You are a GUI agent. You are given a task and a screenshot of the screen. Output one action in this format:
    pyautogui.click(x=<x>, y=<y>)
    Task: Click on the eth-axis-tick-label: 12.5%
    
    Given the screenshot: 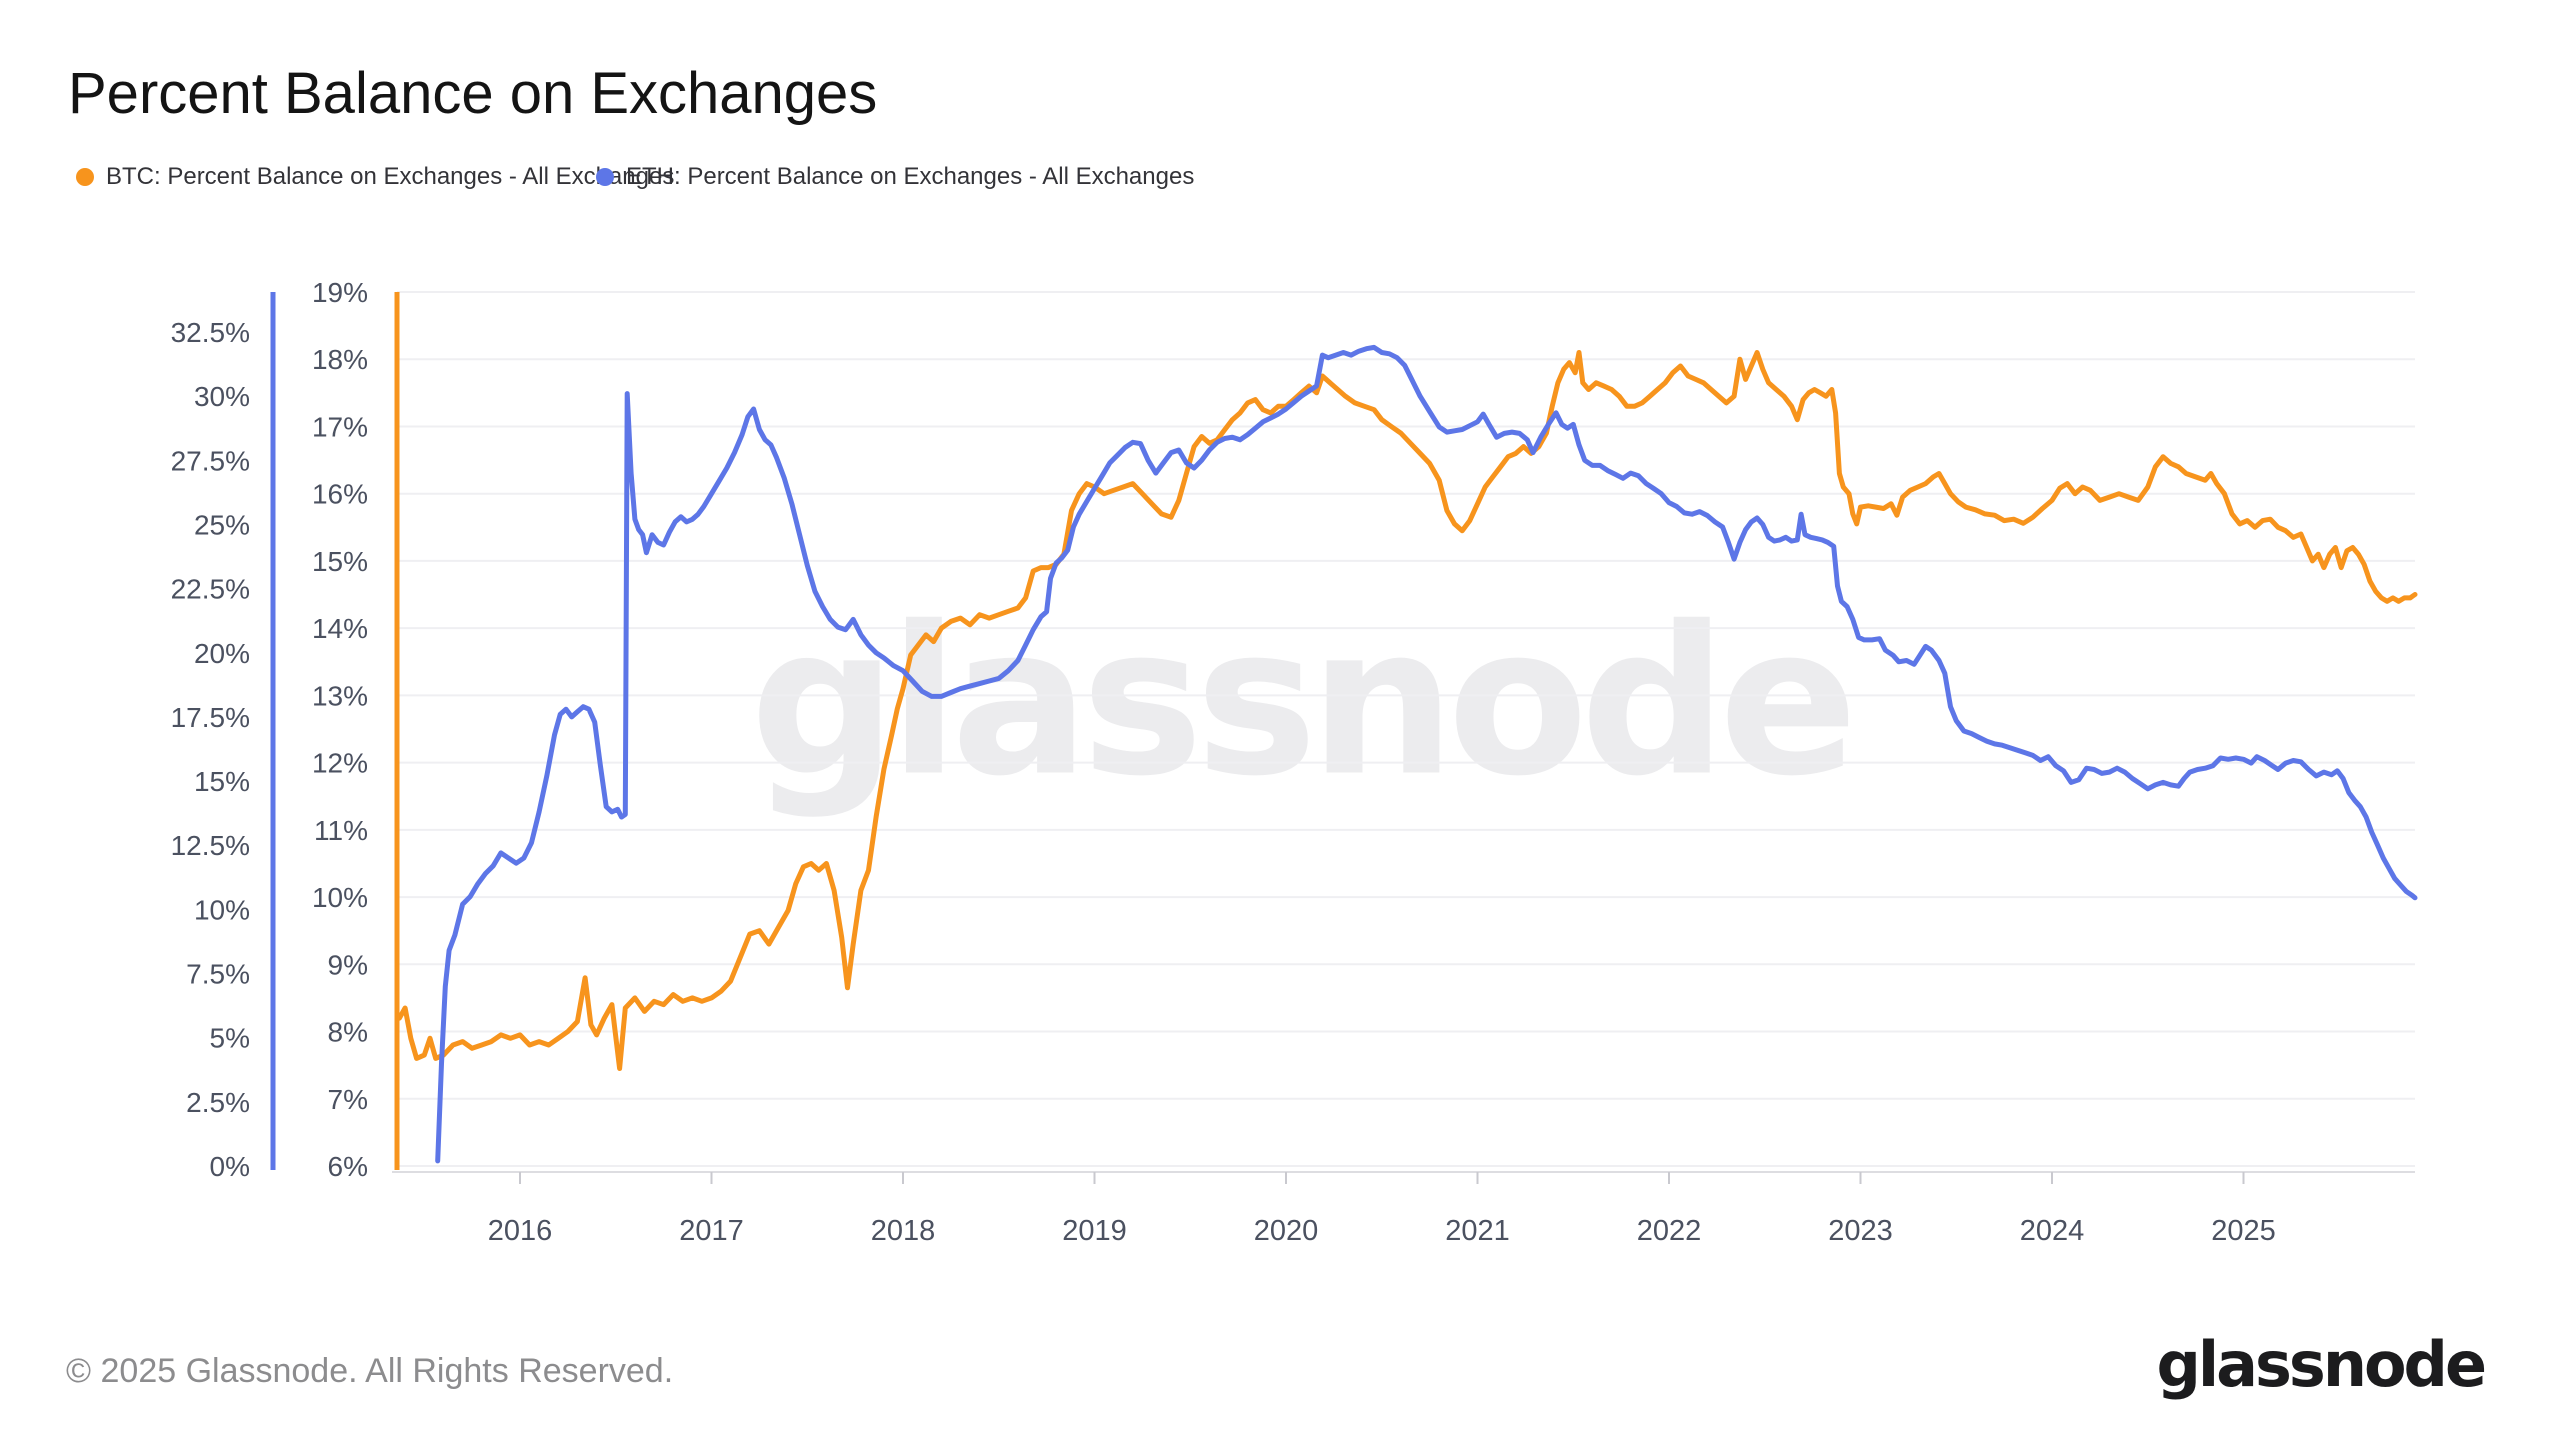 What is the action you would take?
    pyautogui.click(x=210, y=845)
    